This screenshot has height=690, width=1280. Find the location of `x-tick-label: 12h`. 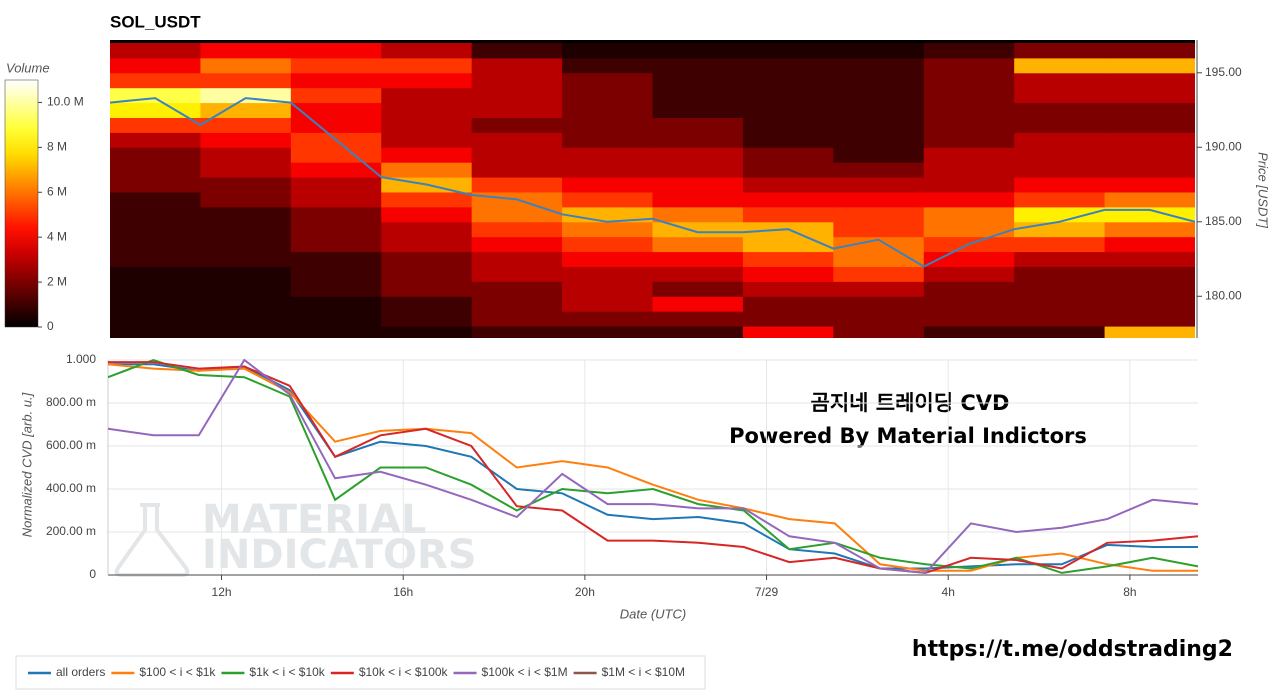

x-tick-label: 12h is located at coordinates (222, 592).